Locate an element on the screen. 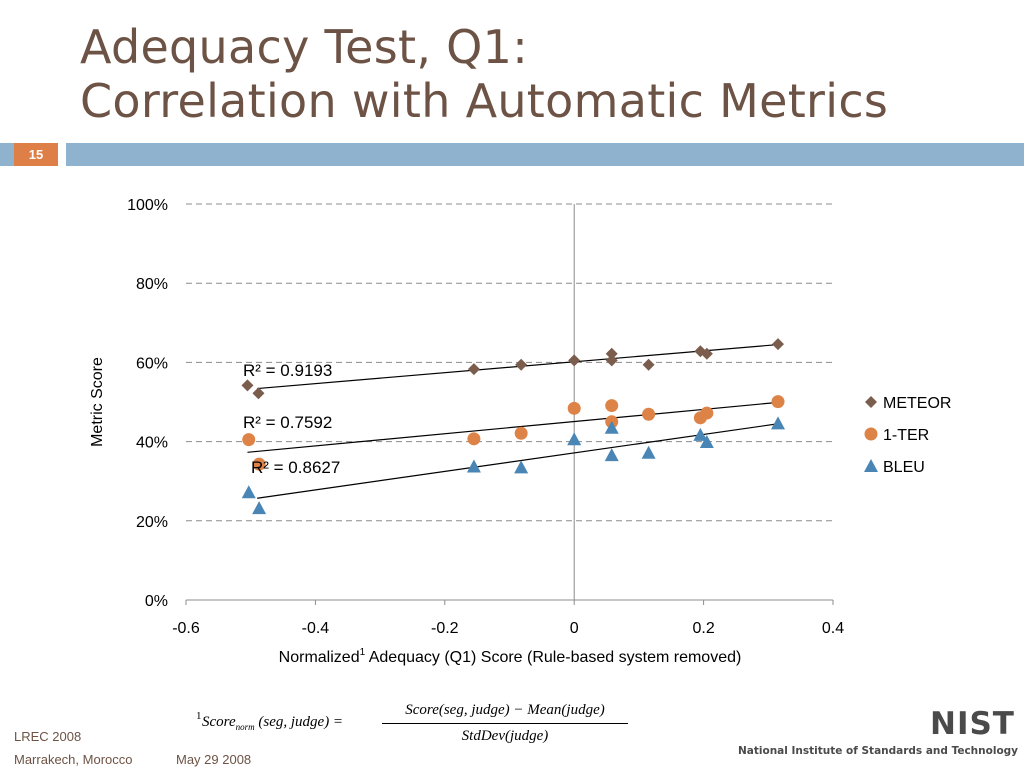  r2-labels: R² = 0.9193 R² = 0.7592 R² = 0.8627 is located at coordinates (291, 419).